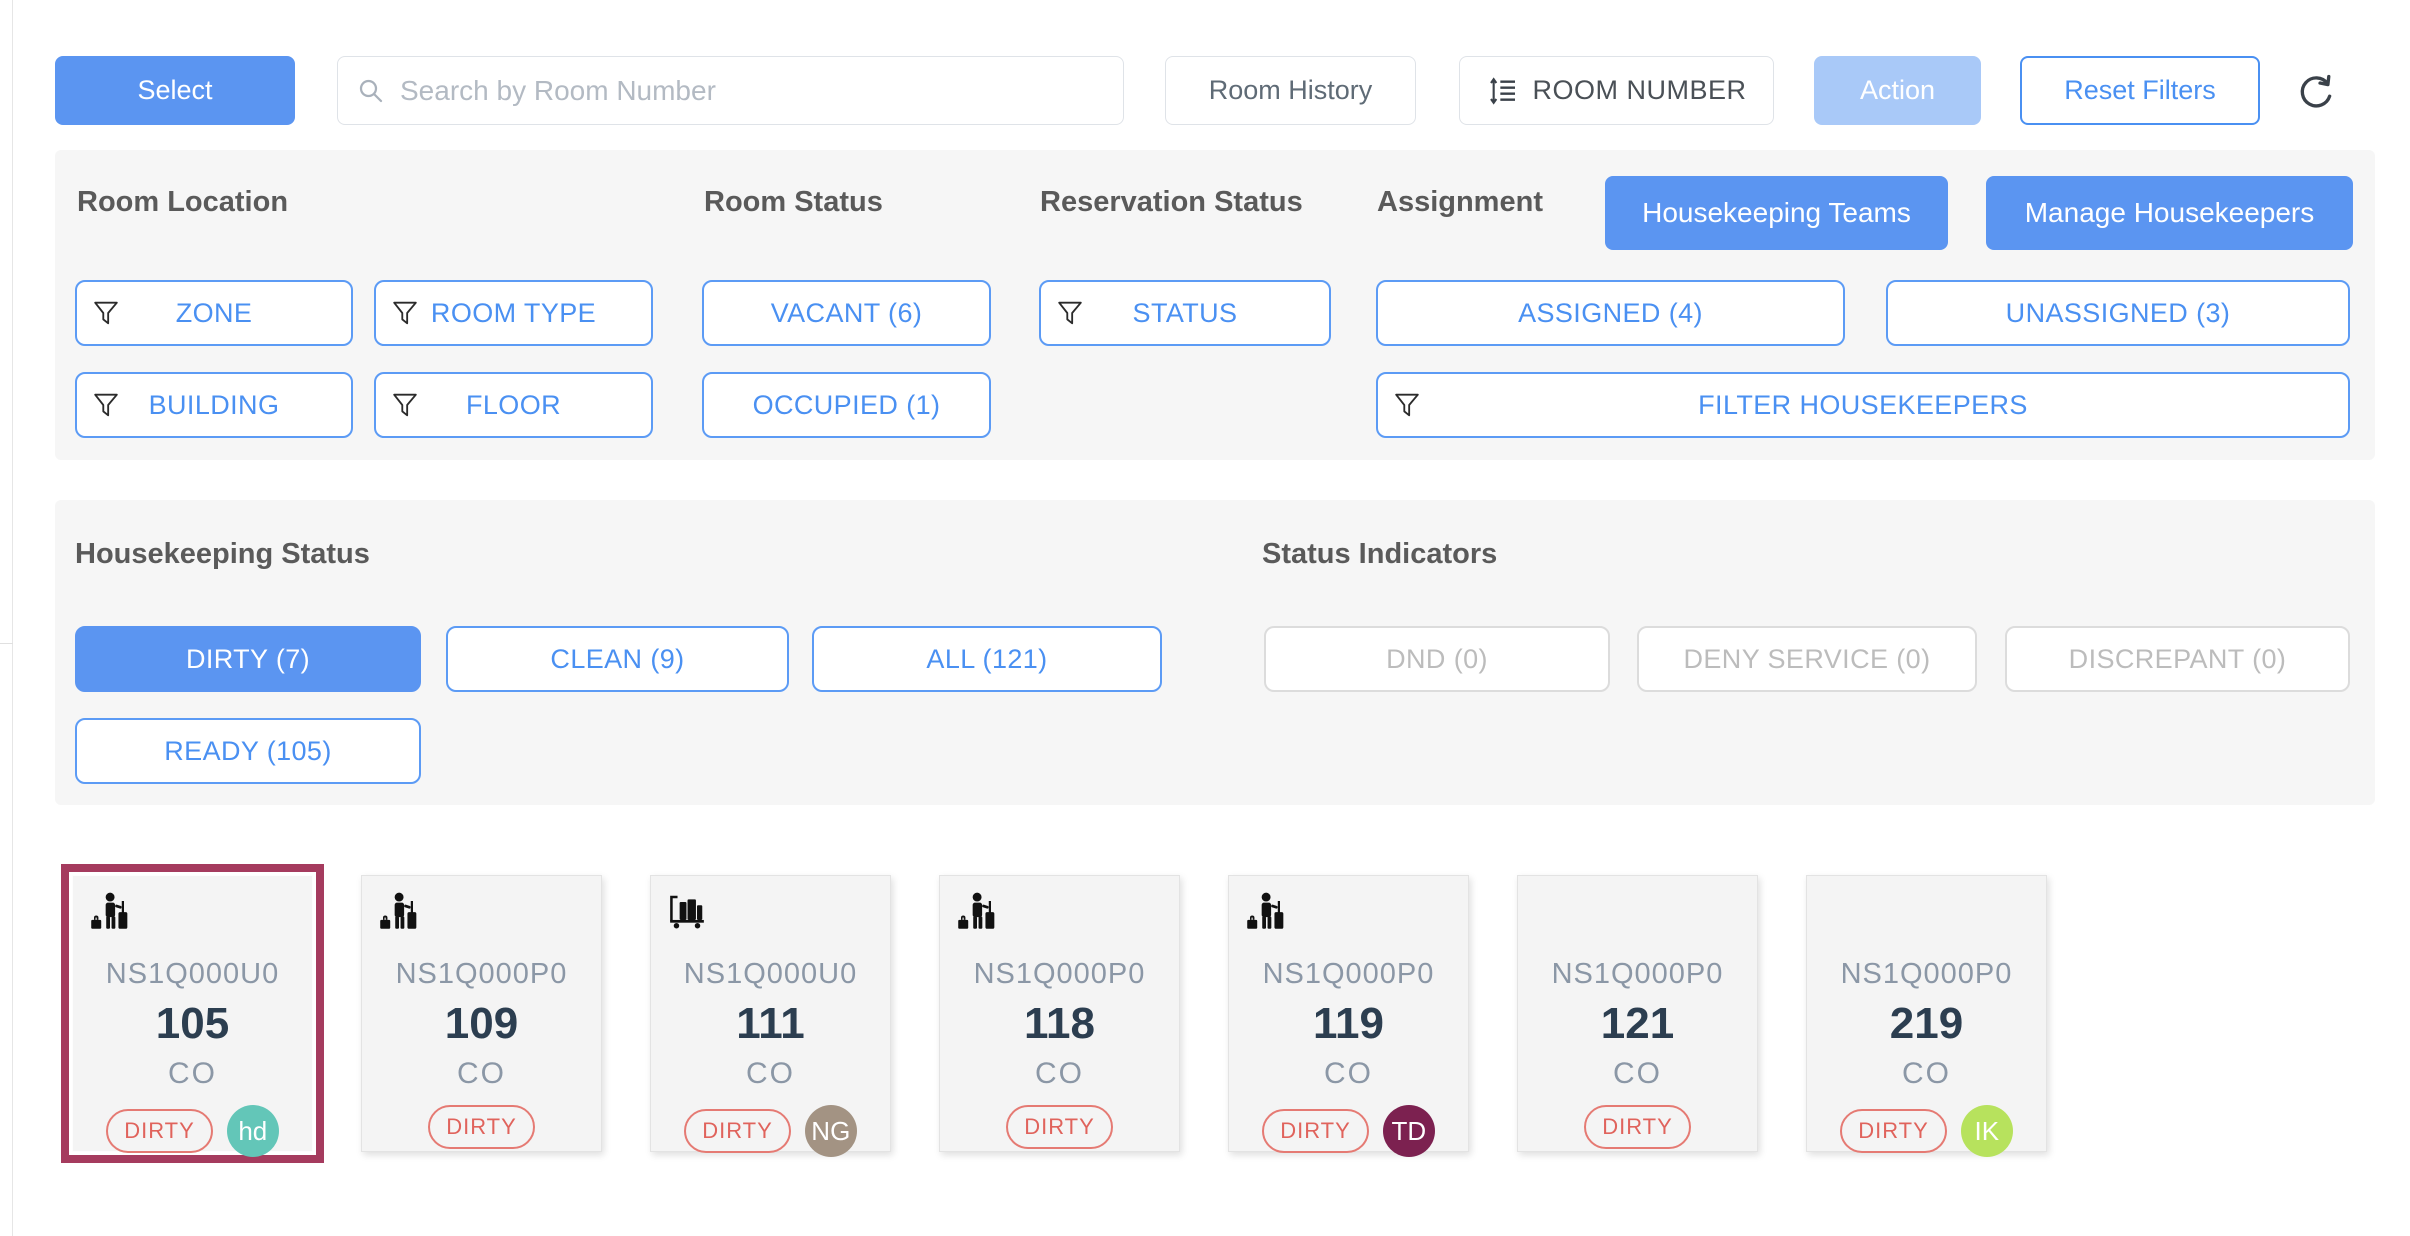 This screenshot has width=2410, height=1236. I want to click on deny-service-indicator-button: DENY SERVICE (0), so click(1807, 659).